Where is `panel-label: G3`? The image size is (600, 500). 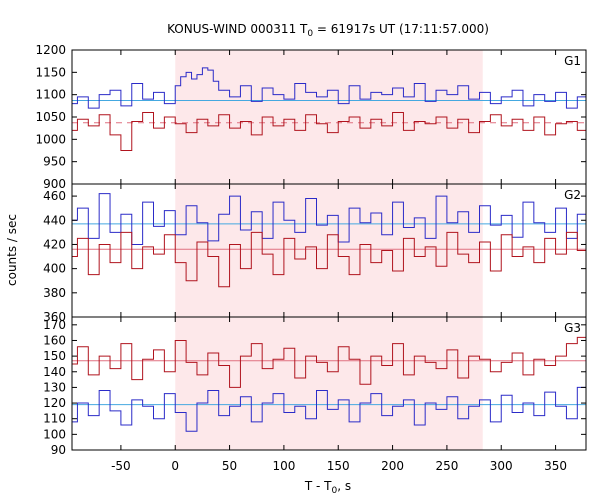
panel-label: G3 is located at coordinates (572, 328).